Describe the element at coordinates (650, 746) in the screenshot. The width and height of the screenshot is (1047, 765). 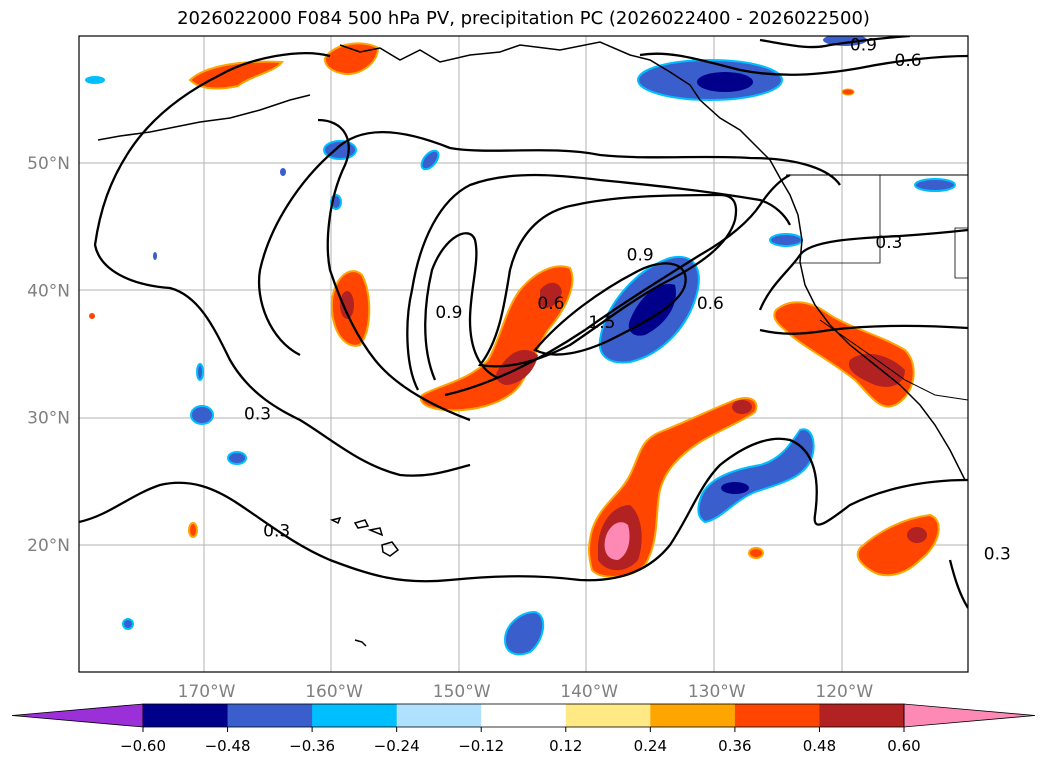
I see `colorbar-tick-label: 0.24` at that location.